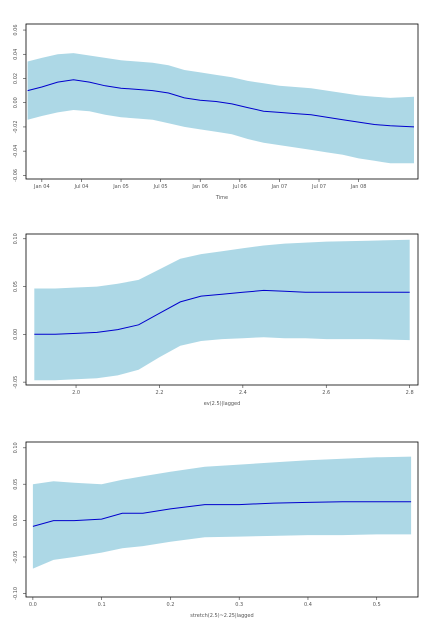 The height and width of the screenshot is (625, 433). Describe the element at coordinates (120, 187) in the screenshot. I see `x-tick-label: Jan 05` at that location.